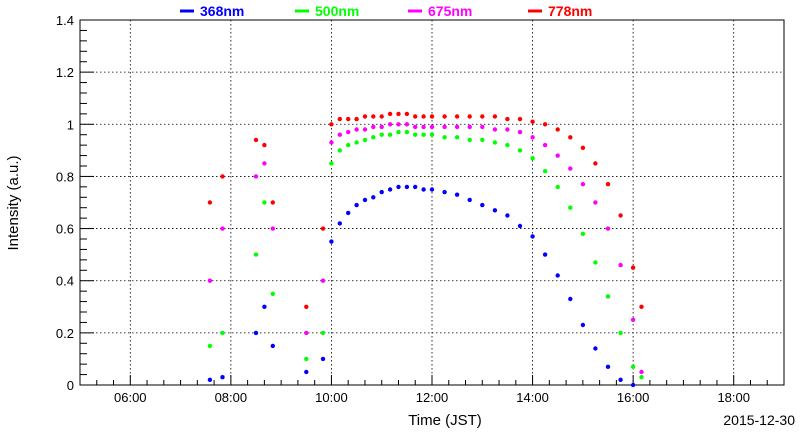  Describe the element at coordinates (13, 202) in the screenshot. I see `y-axis-title: Intensity (a.u.)` at that location.